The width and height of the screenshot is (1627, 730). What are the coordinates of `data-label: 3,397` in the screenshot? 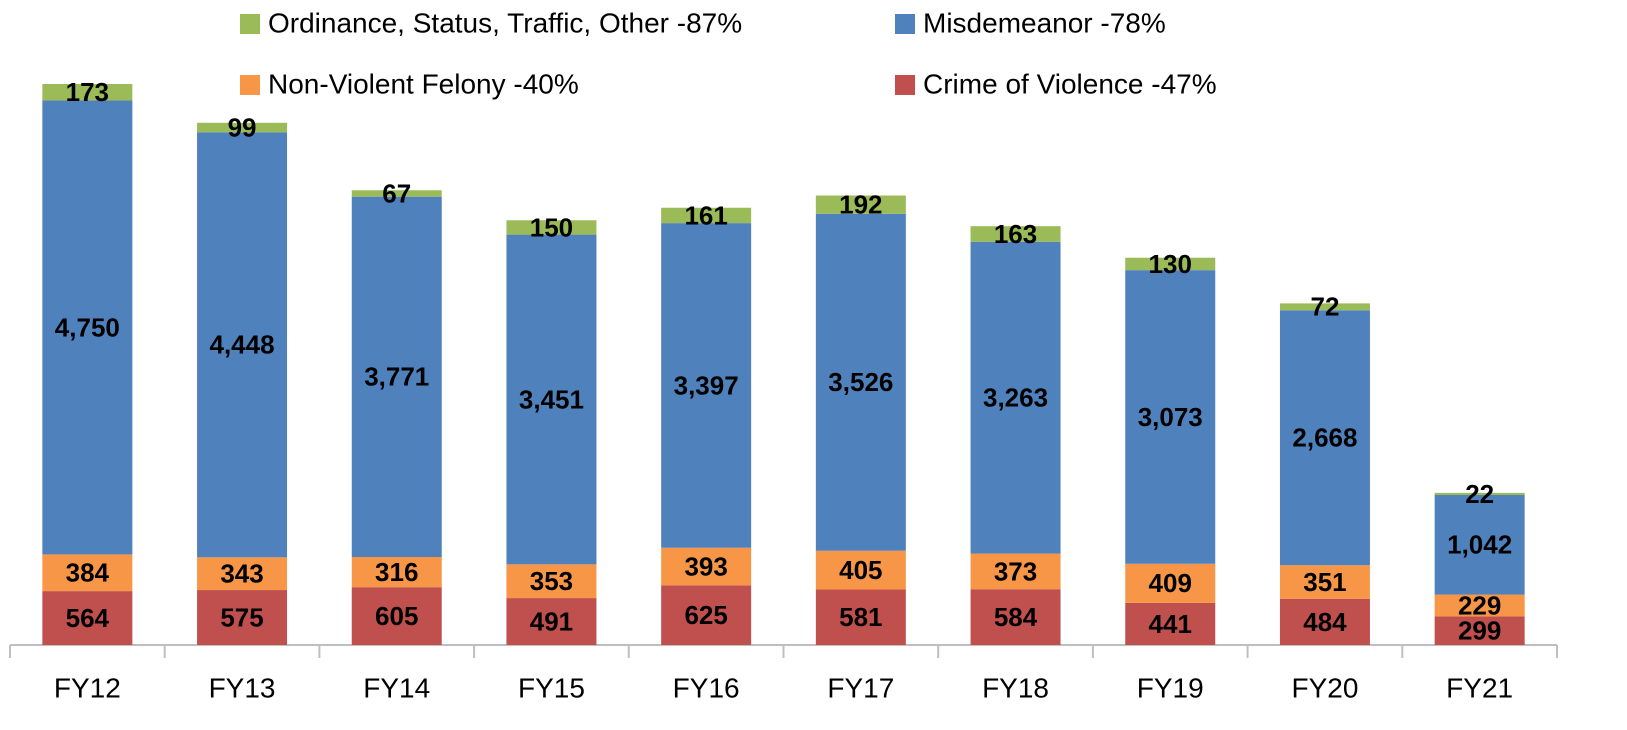 It's located at (706, 385).